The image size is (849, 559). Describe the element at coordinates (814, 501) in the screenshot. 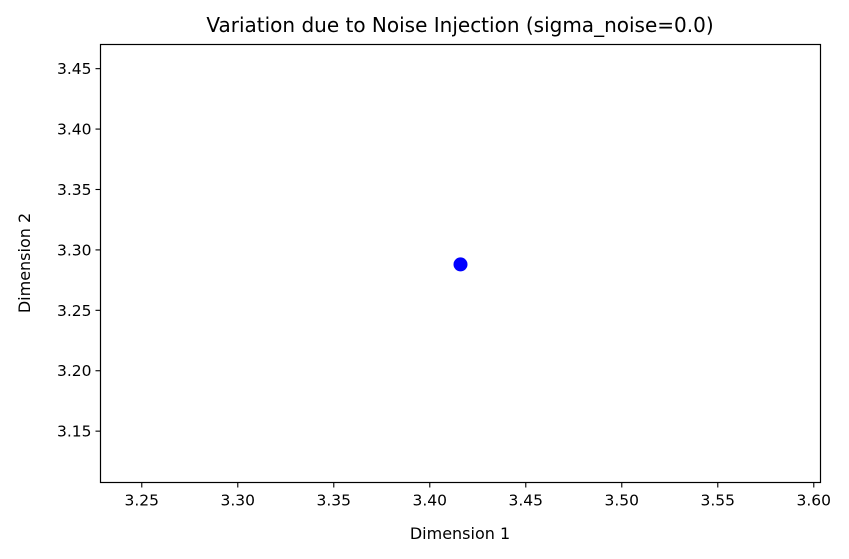

I see `x-tick-label: 3.60` at that location.